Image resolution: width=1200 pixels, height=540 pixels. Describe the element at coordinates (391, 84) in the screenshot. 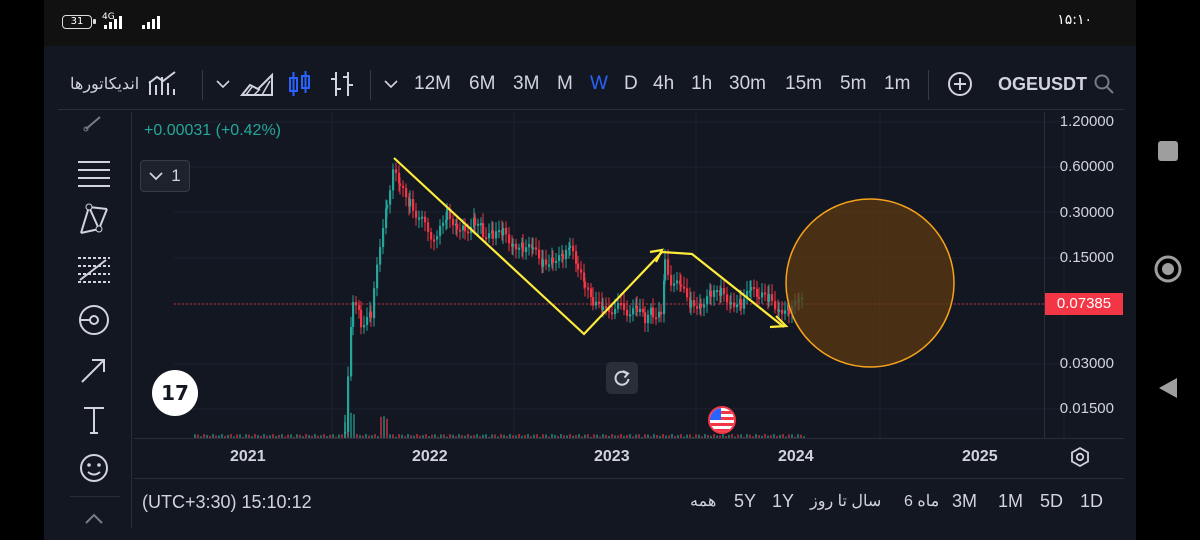

I see `interval-dropdown` at that location.